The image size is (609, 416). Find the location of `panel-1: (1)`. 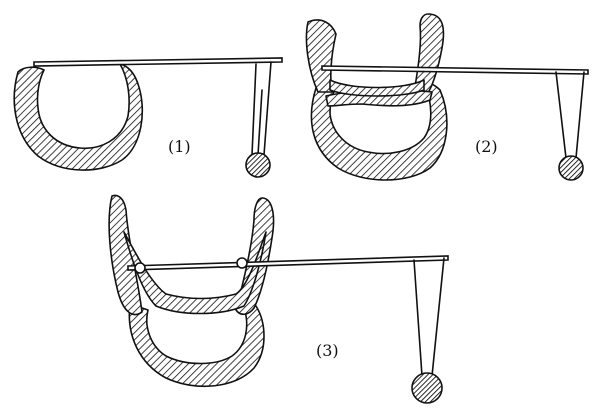

panel-1: (1) is located at coordinates (148, 117).